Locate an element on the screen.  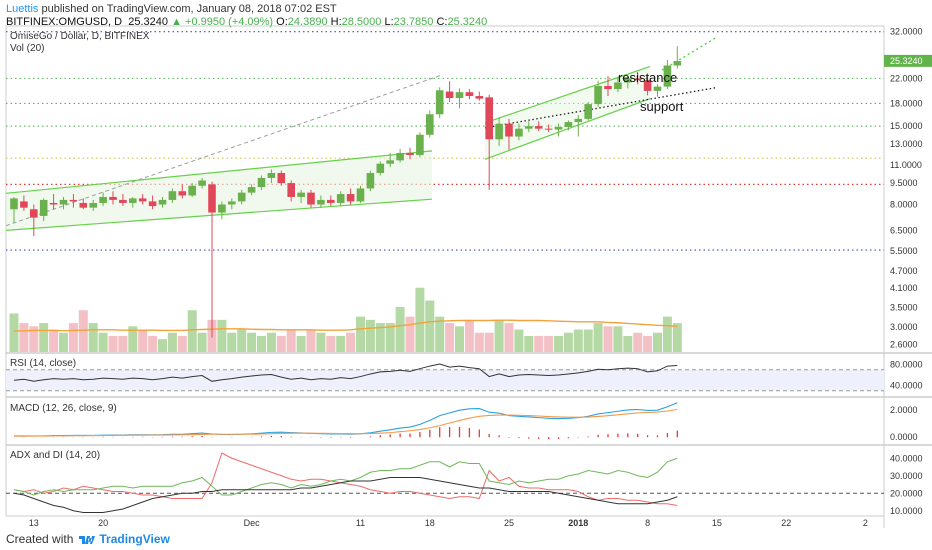
volume-ma-line is located at coordinates (345, 325).